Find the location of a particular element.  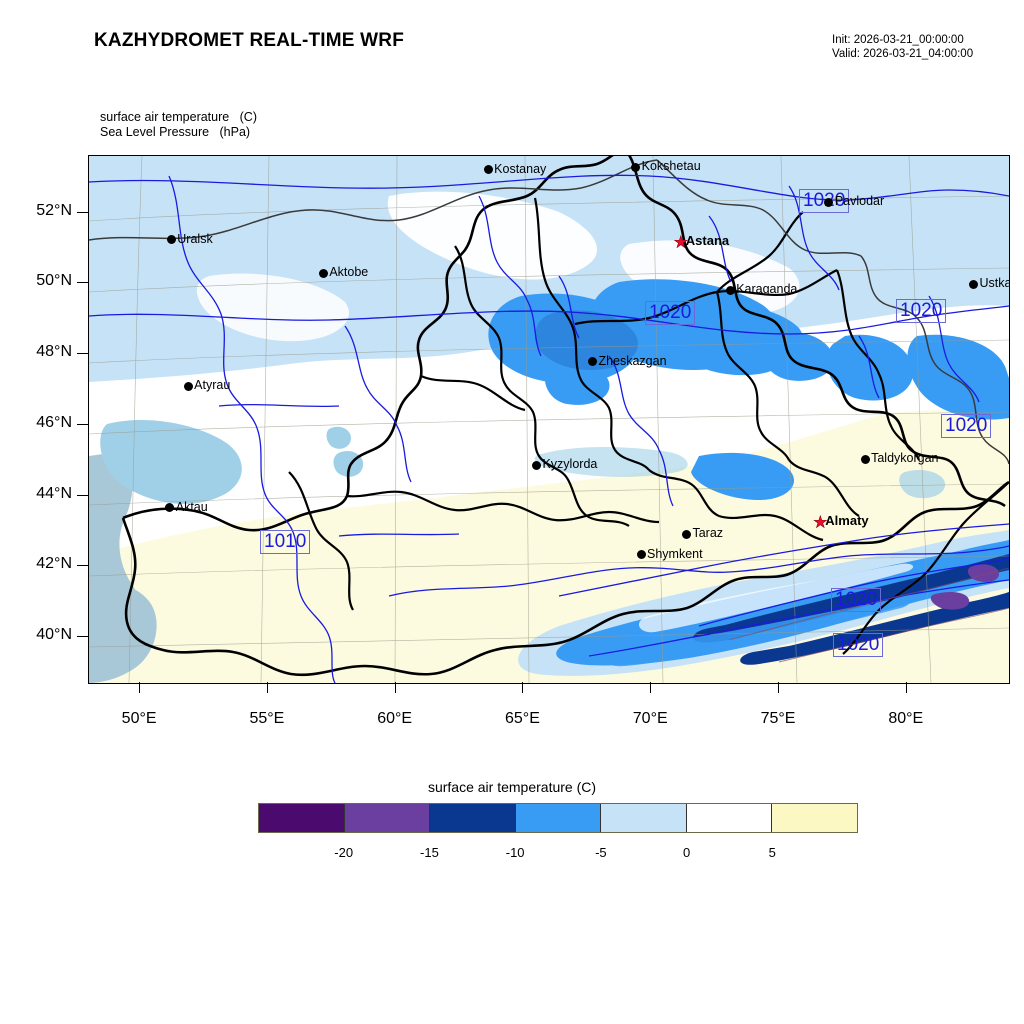

city-label: Pavlodar is located at coordinates (859, 201).